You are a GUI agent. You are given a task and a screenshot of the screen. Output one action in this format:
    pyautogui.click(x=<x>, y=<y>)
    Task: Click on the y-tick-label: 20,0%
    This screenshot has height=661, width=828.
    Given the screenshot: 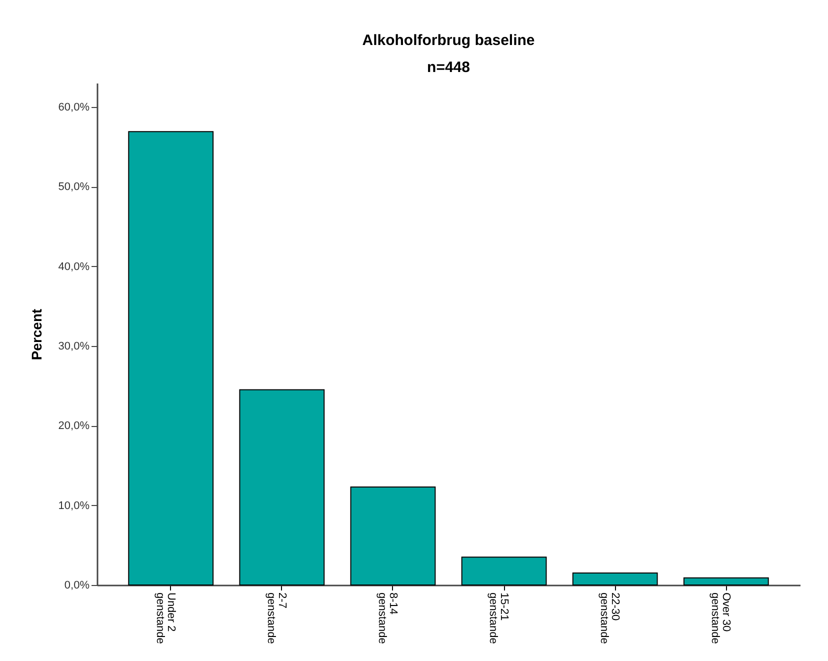 What is the action you would take?
    pyautogui.click(x=74, y=426)
    